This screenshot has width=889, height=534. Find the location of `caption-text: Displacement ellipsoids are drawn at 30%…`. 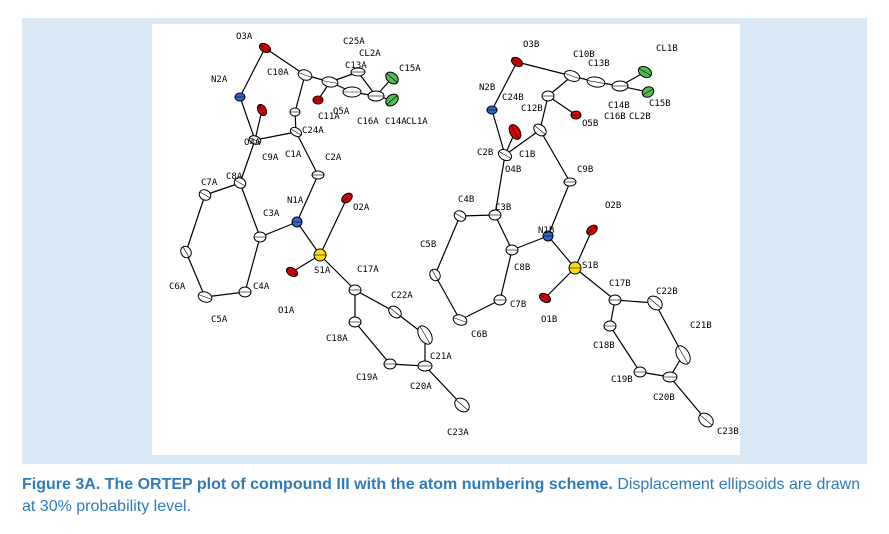

caption-text: Displacement ellipsoids are drawn at 30%… is located at coordinates (441, 495).